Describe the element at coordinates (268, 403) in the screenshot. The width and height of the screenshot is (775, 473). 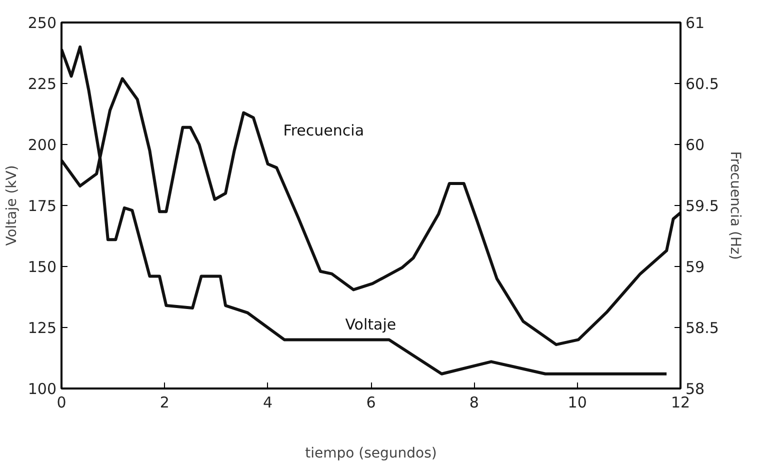
I see `x-tick-label: 4` at that location.